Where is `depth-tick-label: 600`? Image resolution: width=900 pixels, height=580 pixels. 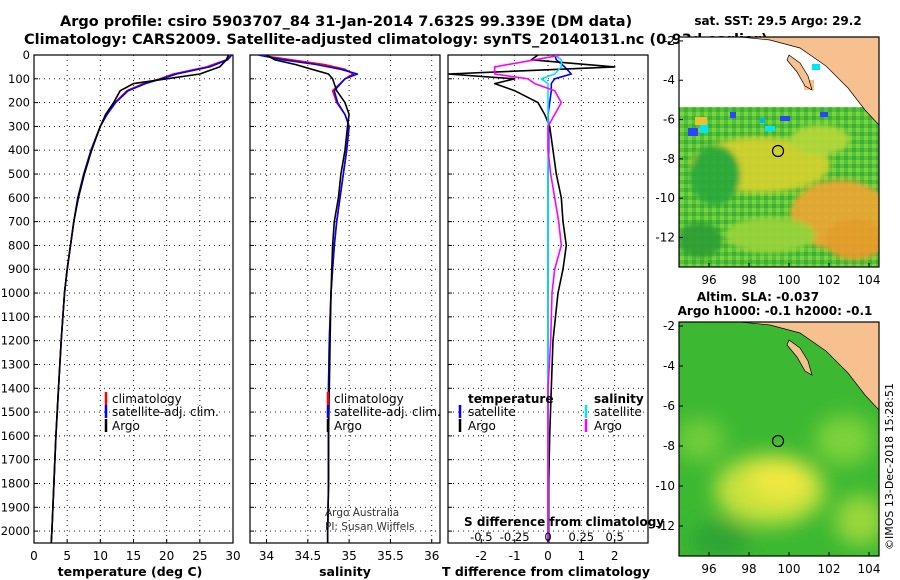
depth-tick-label: 600 is located at coordinates (19, 198).